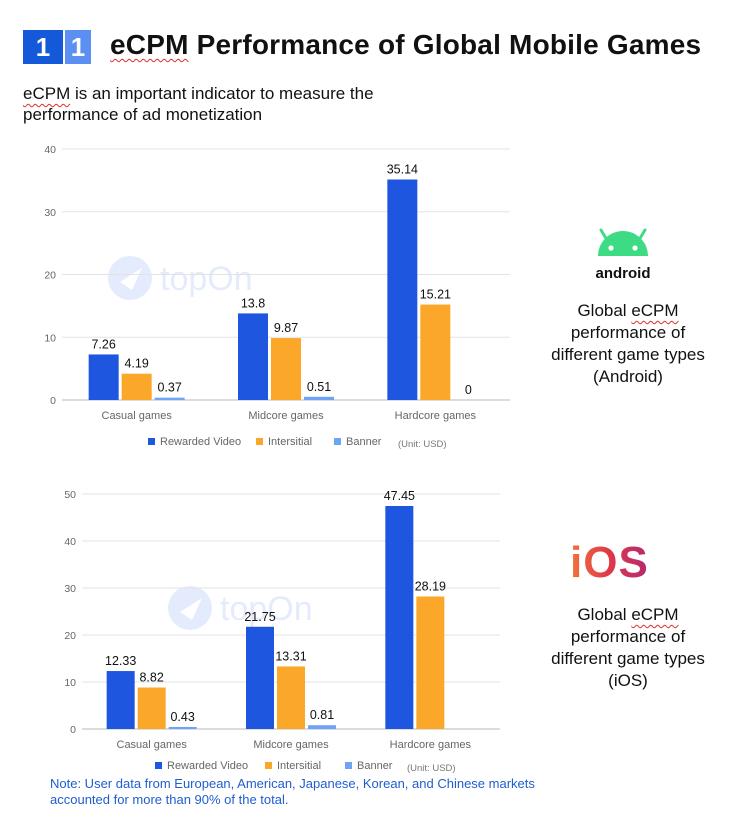  I want to click on data-label: 4.19, so click(136, 364).